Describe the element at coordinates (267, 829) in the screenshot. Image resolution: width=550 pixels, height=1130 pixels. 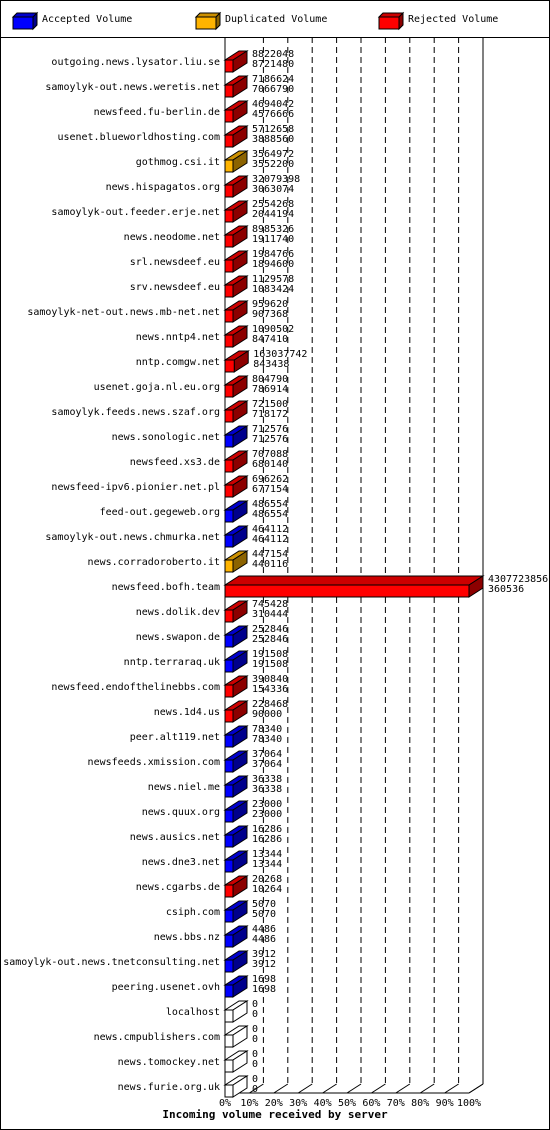
I see `total-value-label: 16286` at that location.